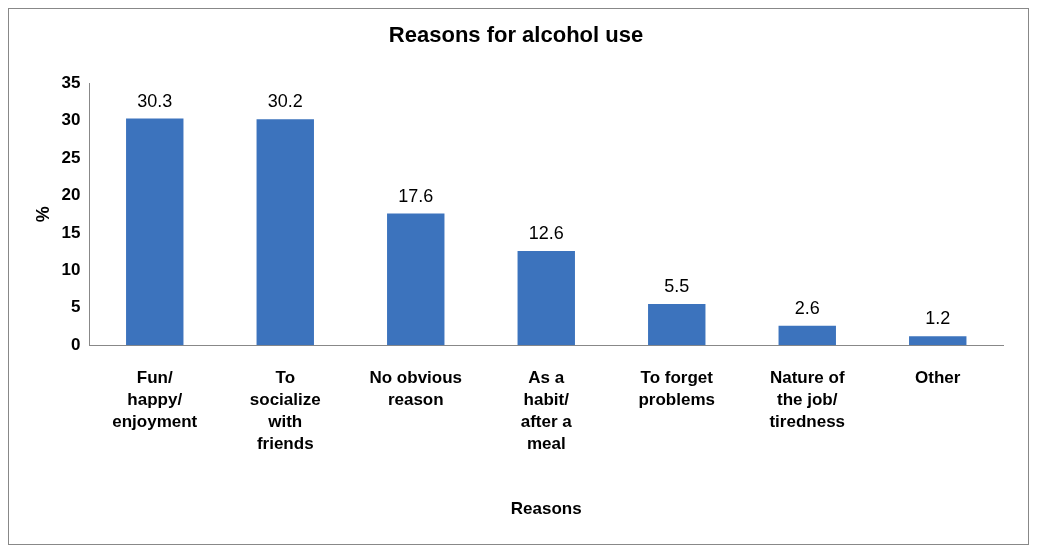 The height and width of the screenshot is (553, 1037). Describe the element at coordinates (71, 83) in the screenshot. I see `y-tick-label: 35` at that location.